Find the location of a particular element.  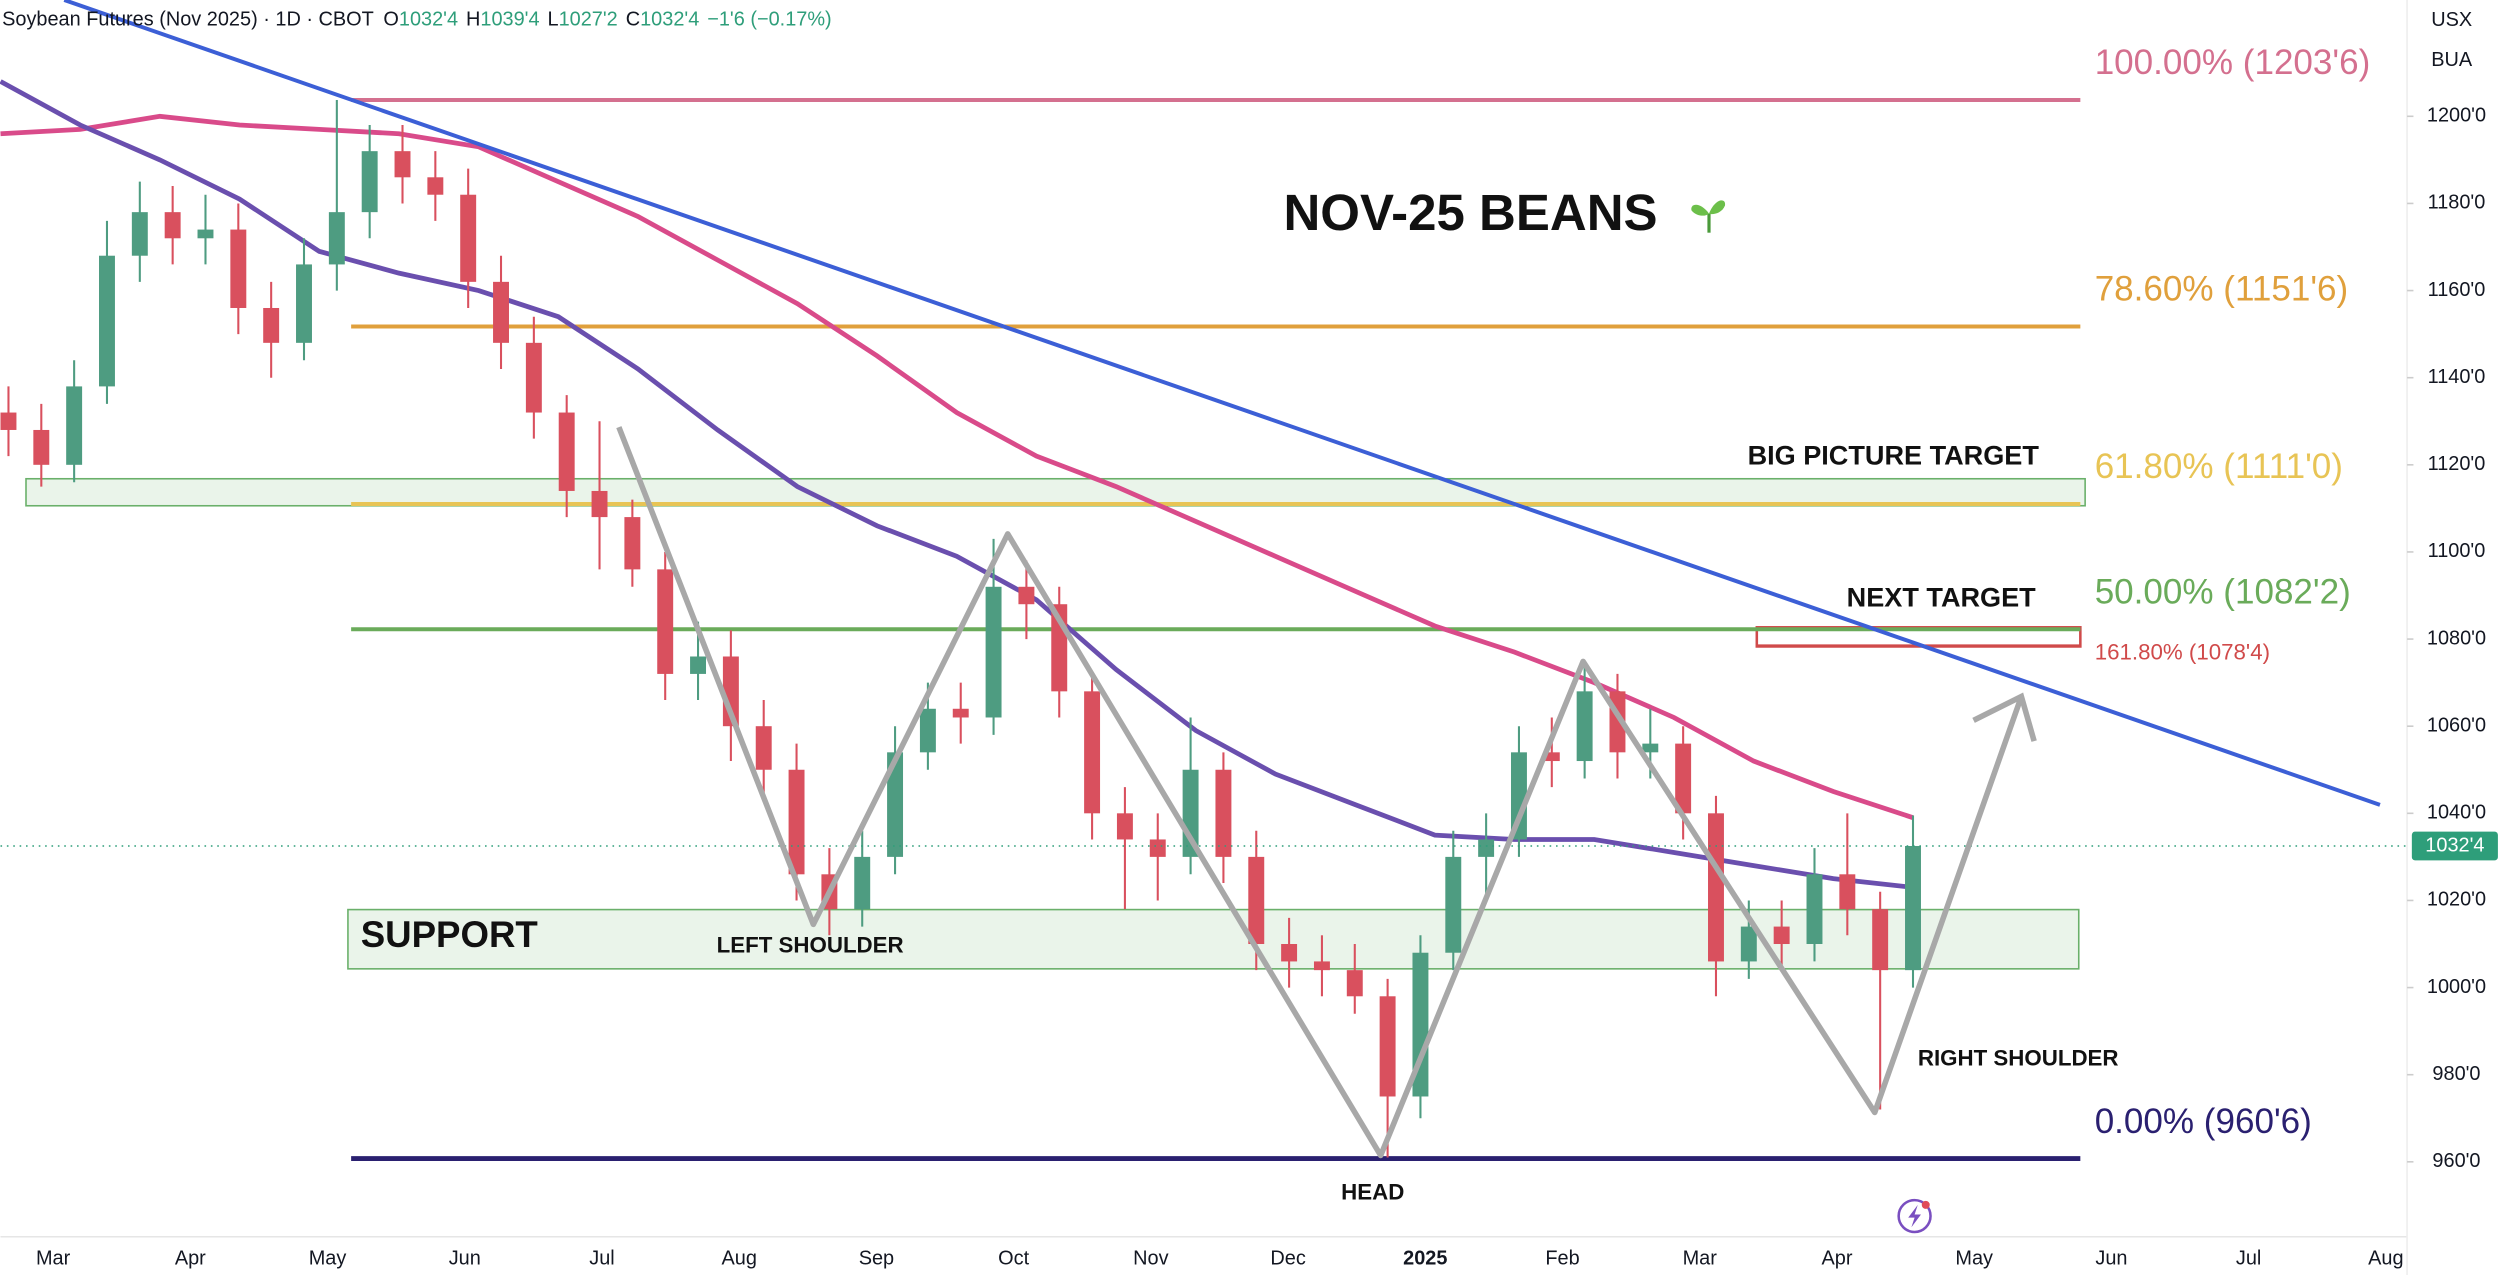

x-tick-label: Dec is located at coordinates (1287, 1258).